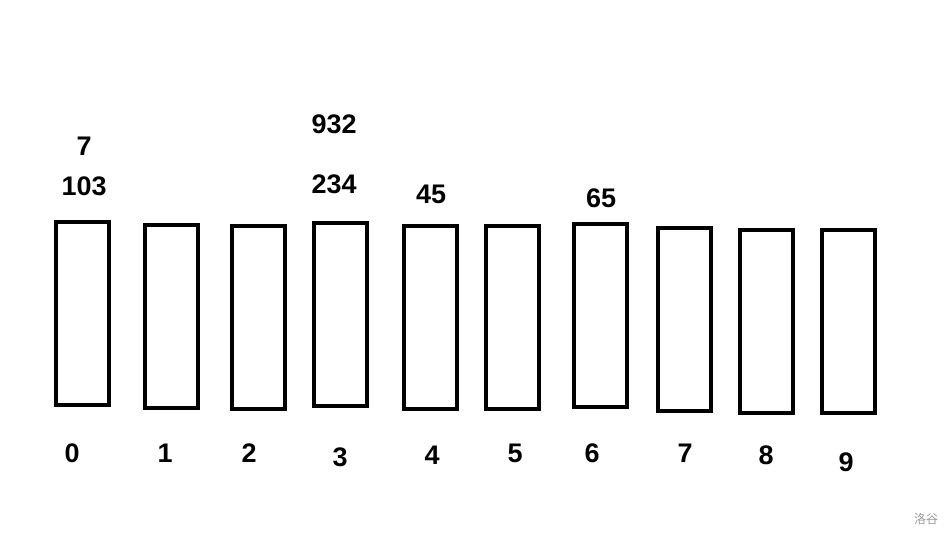 The height and width of the screenshot is (538, 952). I want to click on bucket-9: 9, so click(848, 352).